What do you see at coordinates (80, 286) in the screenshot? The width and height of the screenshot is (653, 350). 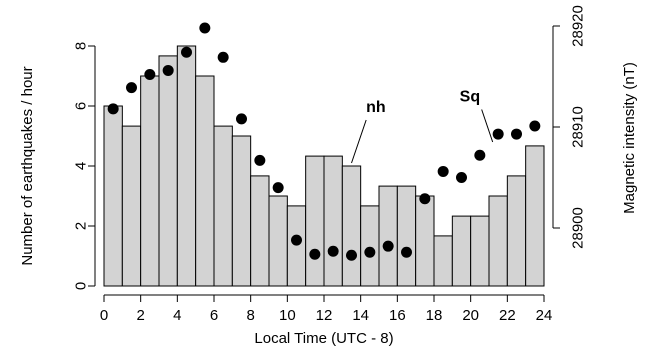 I see `y-tick-label: 0` at bounding box center [80, 286].